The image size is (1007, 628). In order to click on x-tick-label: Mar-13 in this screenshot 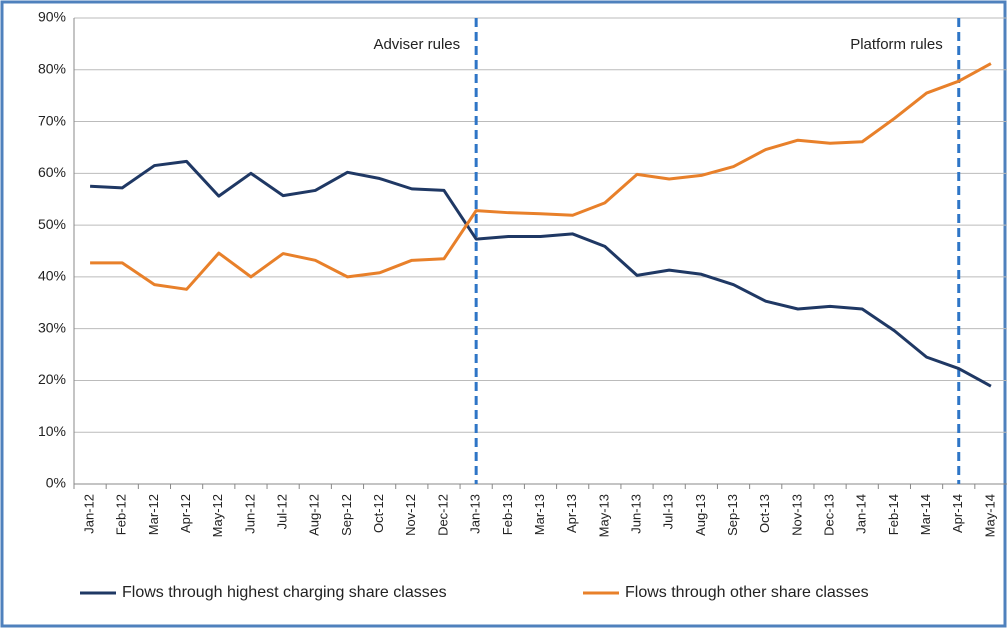, I will do `click(539, 514)`.